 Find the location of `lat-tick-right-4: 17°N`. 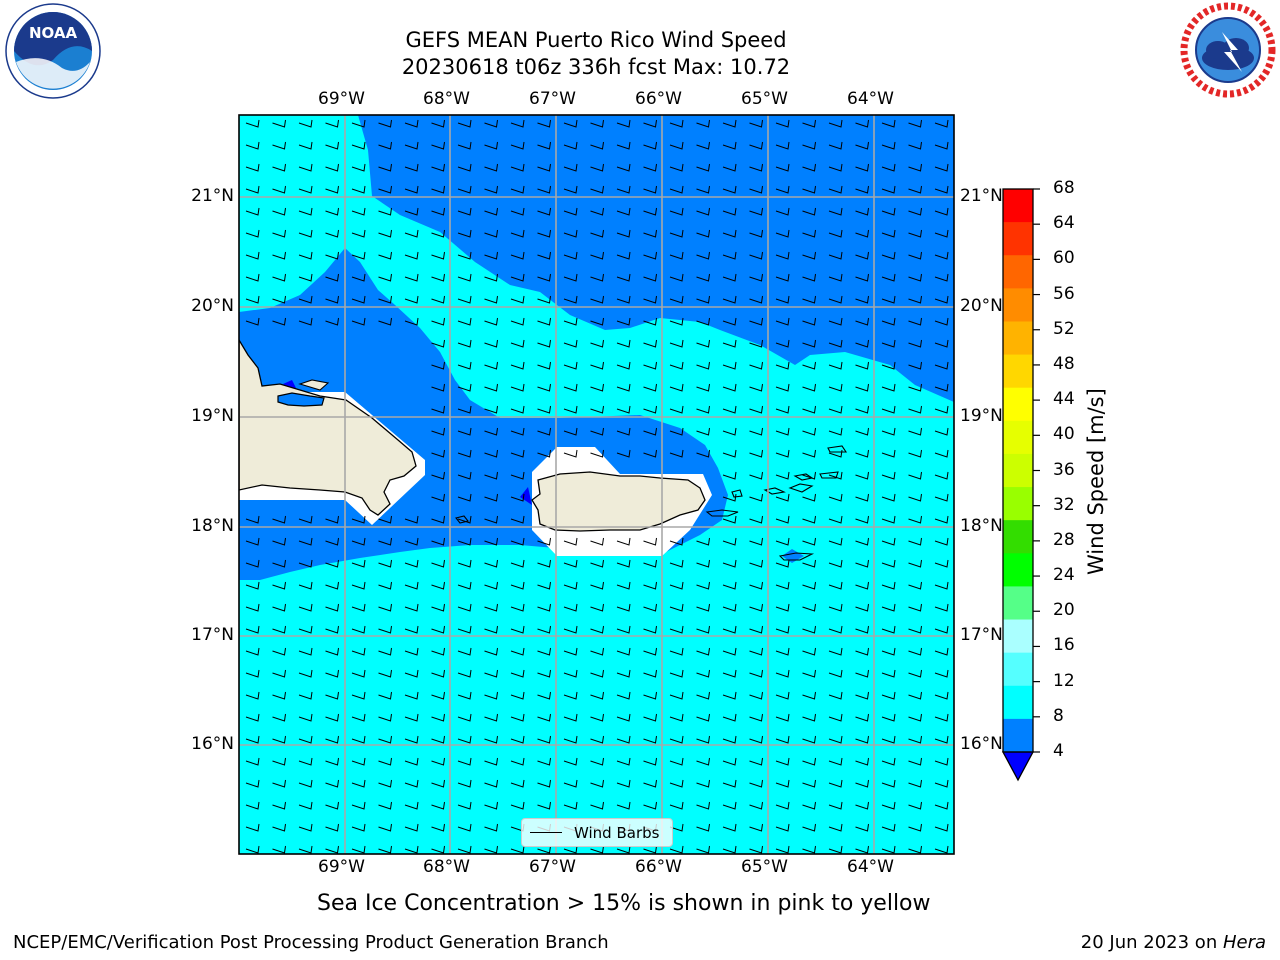

lat-tick-right-4: 17°N is located at coordinates (981, 635).